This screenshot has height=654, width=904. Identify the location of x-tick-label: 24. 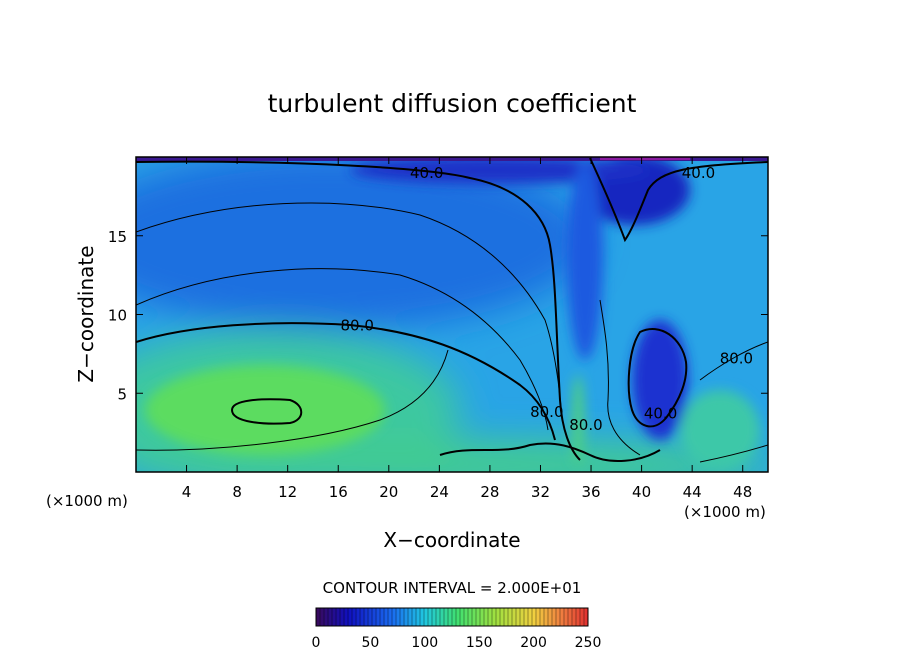
(439, 492).